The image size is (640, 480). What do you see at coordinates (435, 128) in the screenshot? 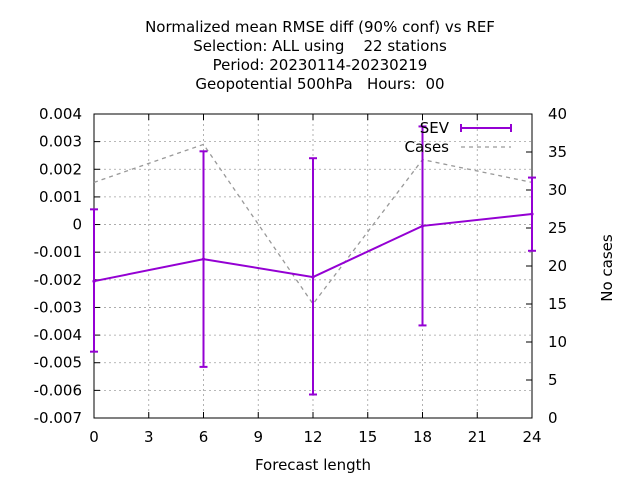
I see `legend-label-sev: SEV` at bounding box center [435, 128].